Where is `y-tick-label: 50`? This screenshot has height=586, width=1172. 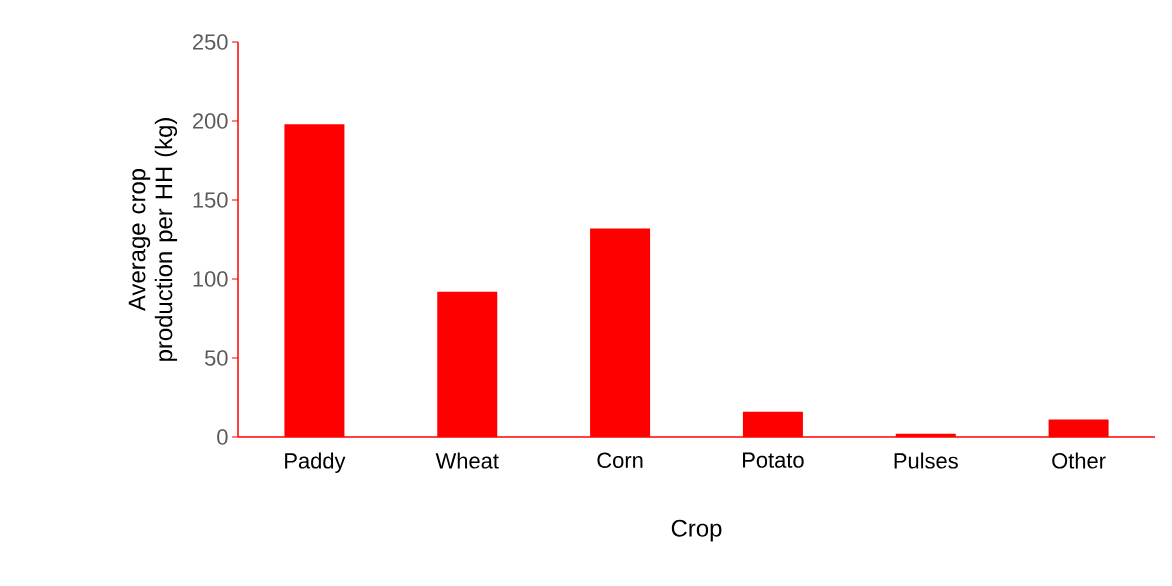 y-tick-label: 50 is located at coordinates (216, 358).